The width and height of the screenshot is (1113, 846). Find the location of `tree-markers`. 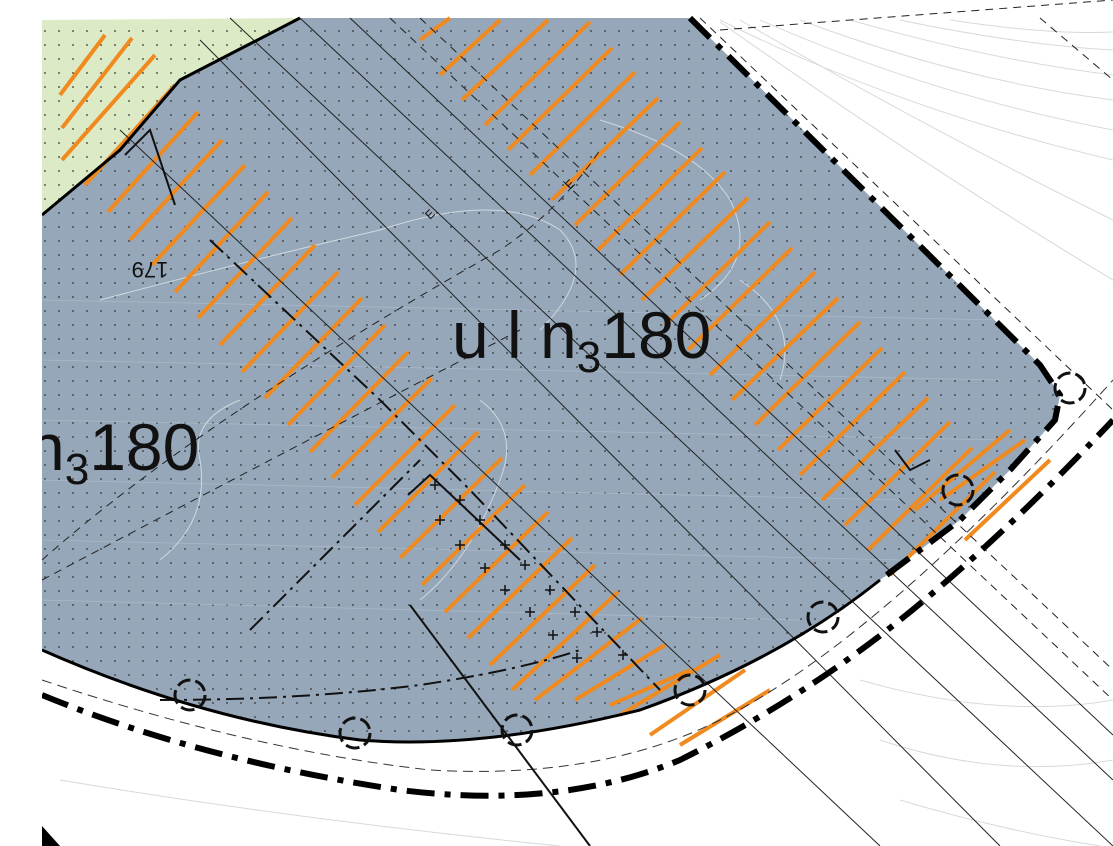

tree-markers is located at coordinates (529, 571).